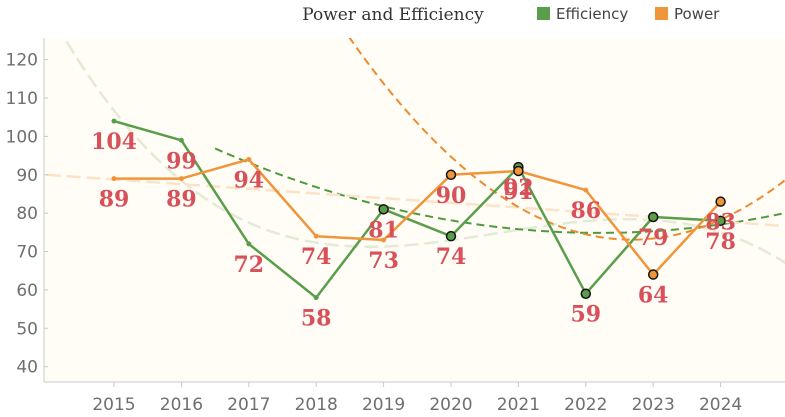 Image resolution: width=785 pixels, height=417 pixels. Describe the element at coordinates (22, 99) in the screenshot. I see `y-tick-label: 110` at that location.